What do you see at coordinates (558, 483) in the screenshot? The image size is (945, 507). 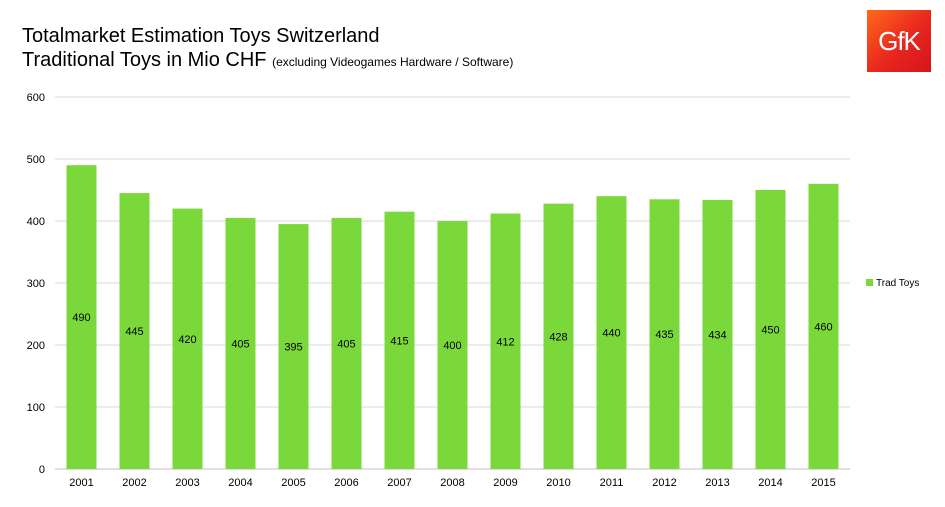 I see `x-tick-label: 2010` at bounding box center [558, 483].